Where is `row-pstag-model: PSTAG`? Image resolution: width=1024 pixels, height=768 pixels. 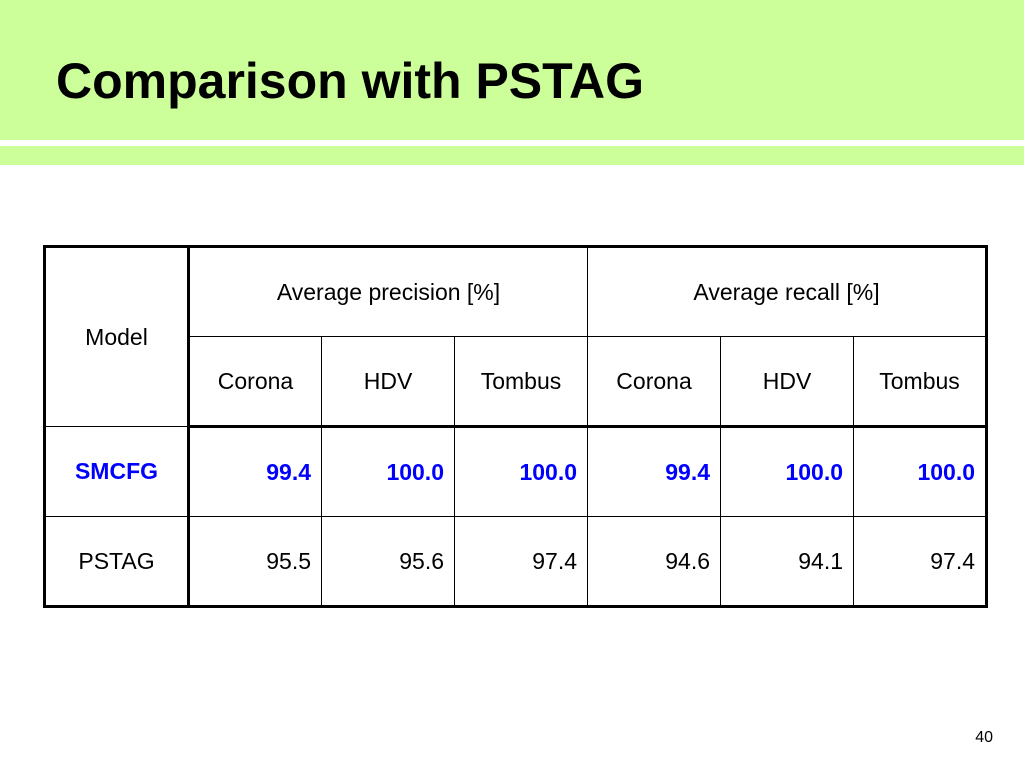
row-pstag-model: PSTAG is located at coordinates (117, 561).